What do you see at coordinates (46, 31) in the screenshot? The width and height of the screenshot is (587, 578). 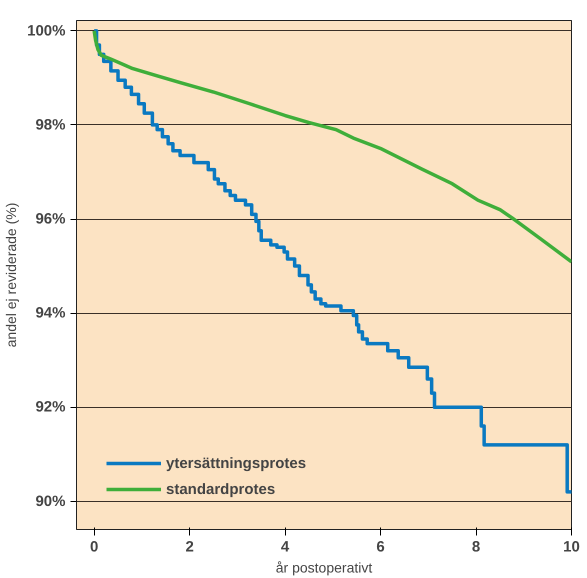 I see `y-tick-label: 100%` at bounding box center [46, 31].